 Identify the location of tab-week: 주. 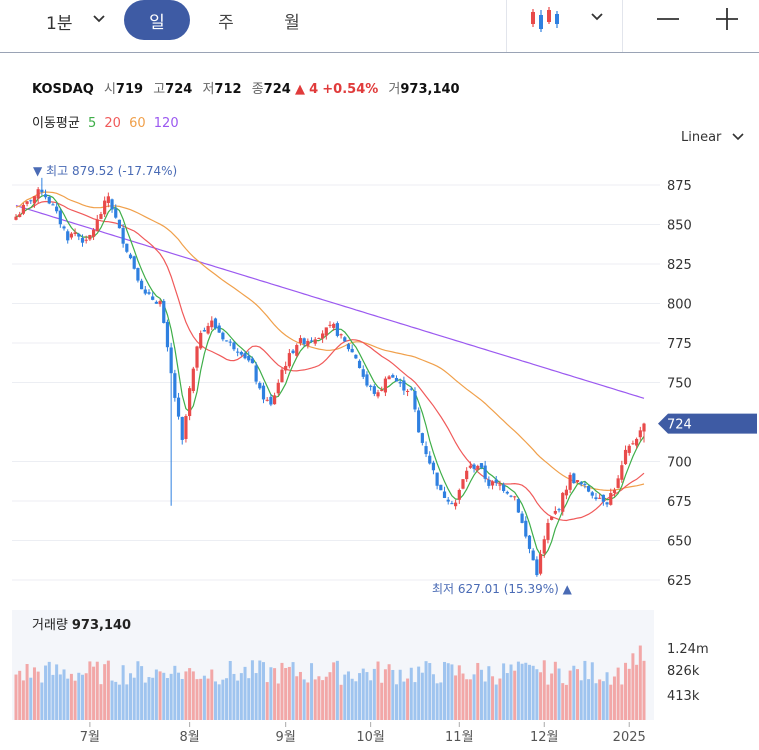
(226, 22).